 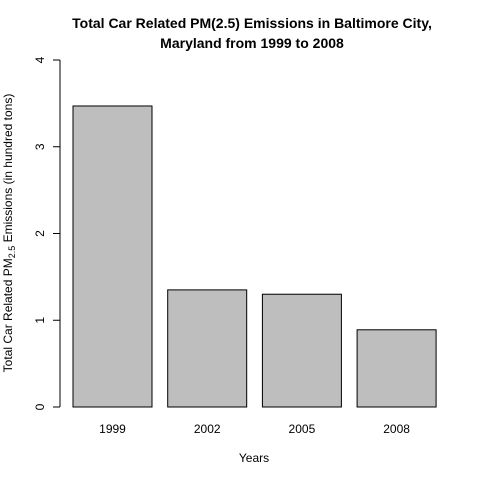 I want to click on y-axis-label-subscript: 2.5, so click(x=12, y=252).